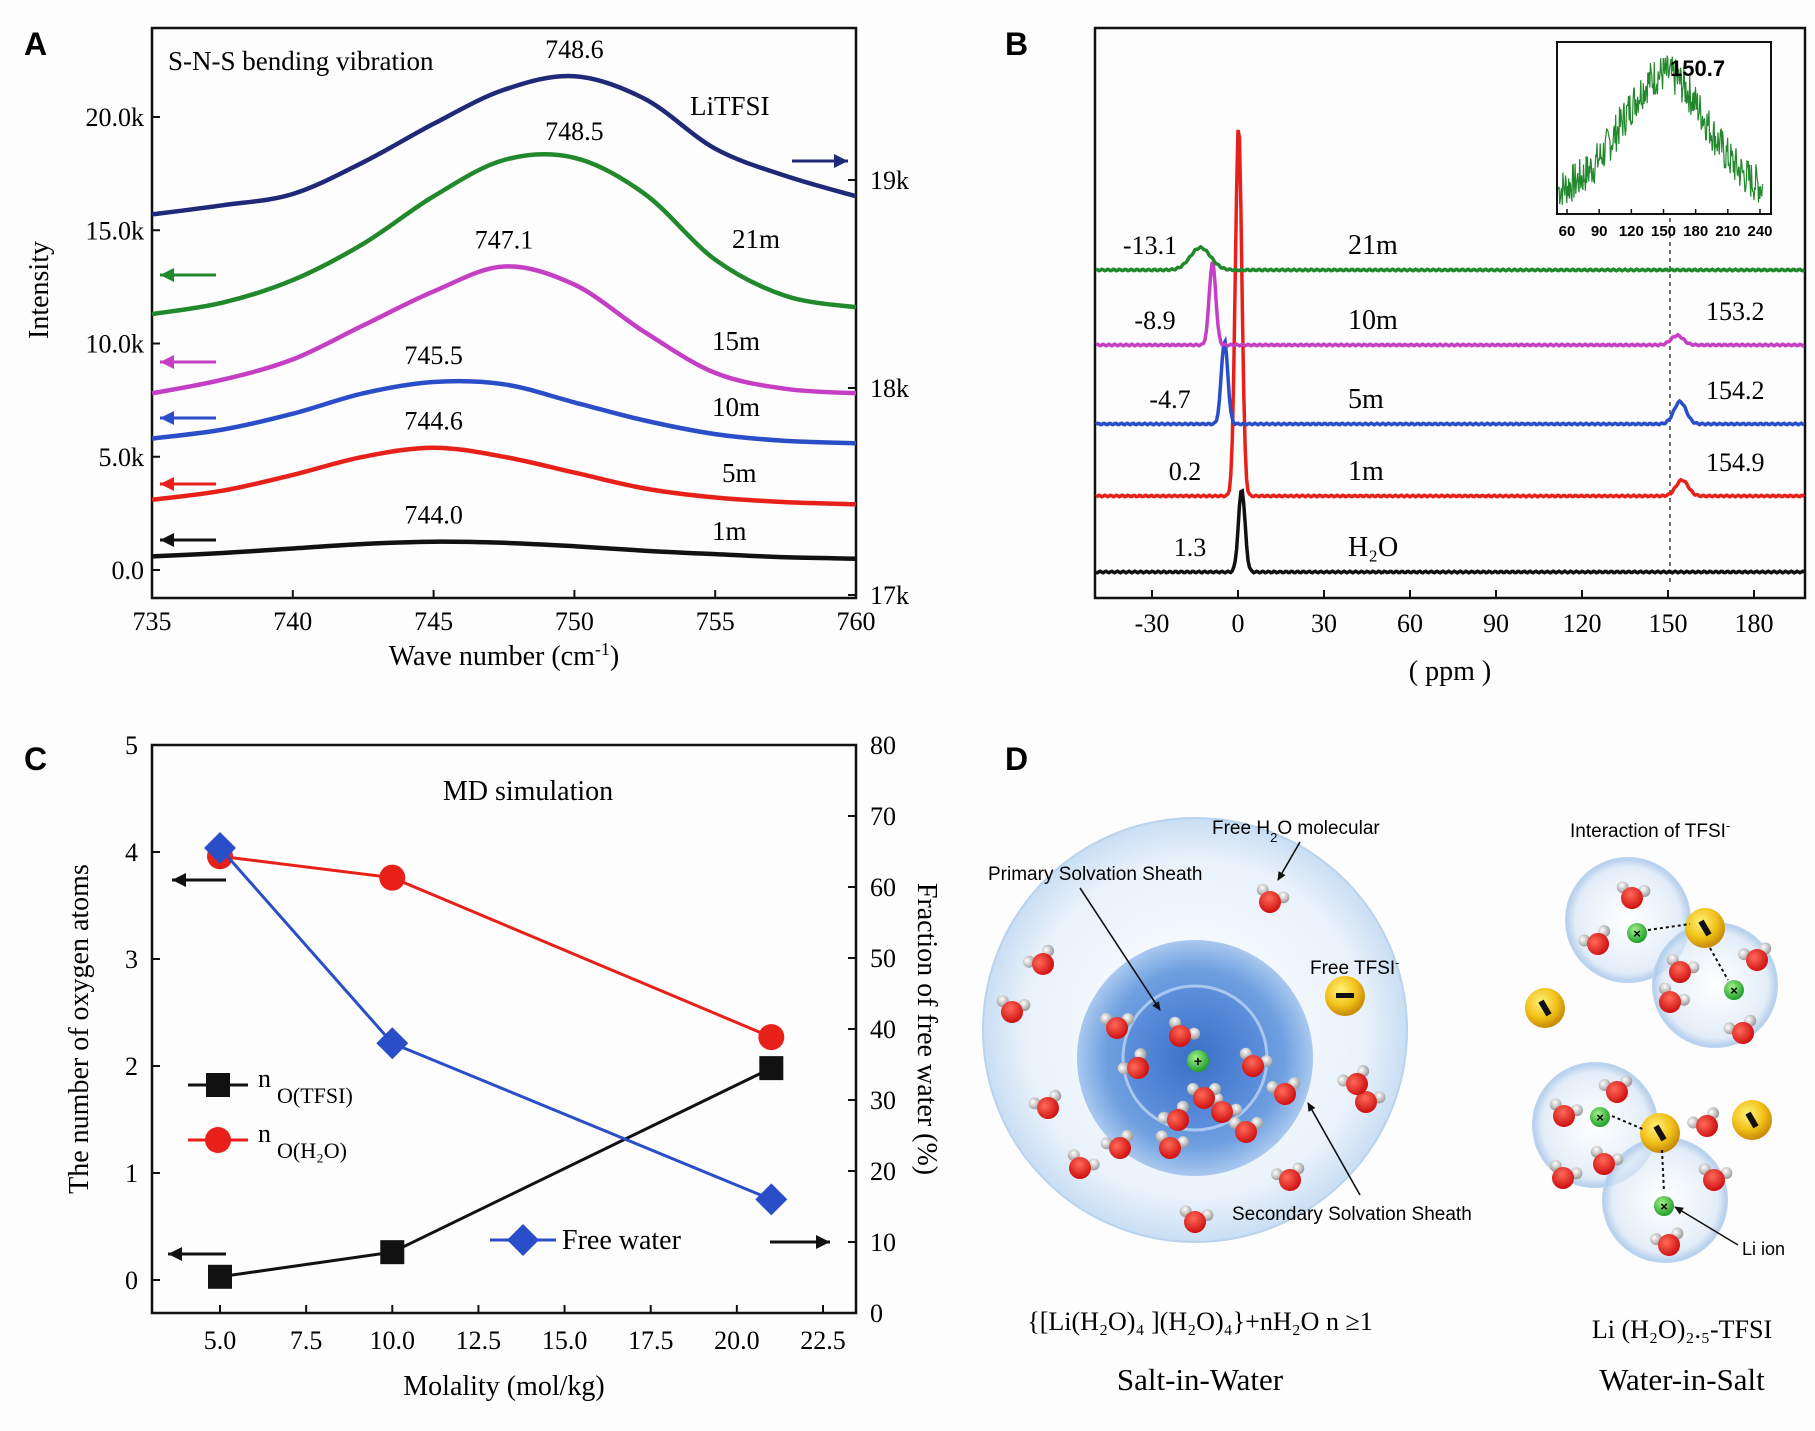 The height and width of the screenshot is (1431, 1815). Describe the element at coordinates (115, 344) in the screenshot. I see `panel-a-ytick-label: 10.0k` at that location.